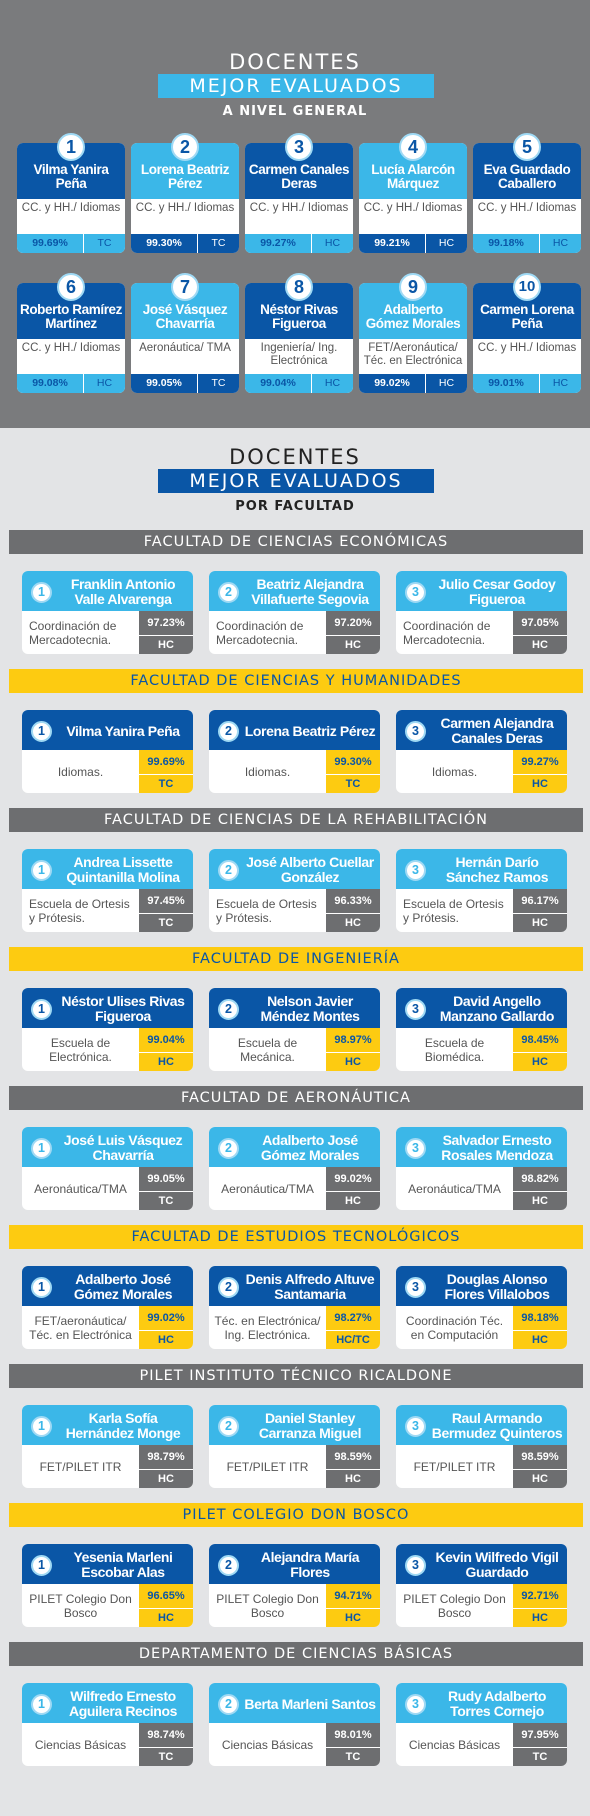 The height and width of the screenshot is (1816, 590). Describe the element at coordinates (71, 316) in the screenshot. I see `teacher-name: Roberto Ramírez Martínez` at that location.